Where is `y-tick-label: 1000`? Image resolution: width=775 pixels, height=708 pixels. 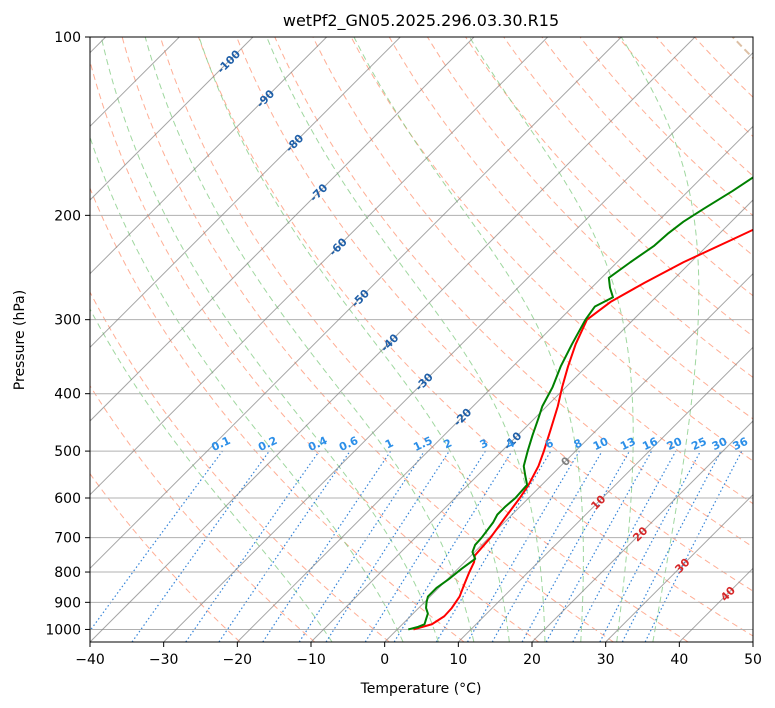
y-tick-label: 1000 is located at coordinates (63, 630).